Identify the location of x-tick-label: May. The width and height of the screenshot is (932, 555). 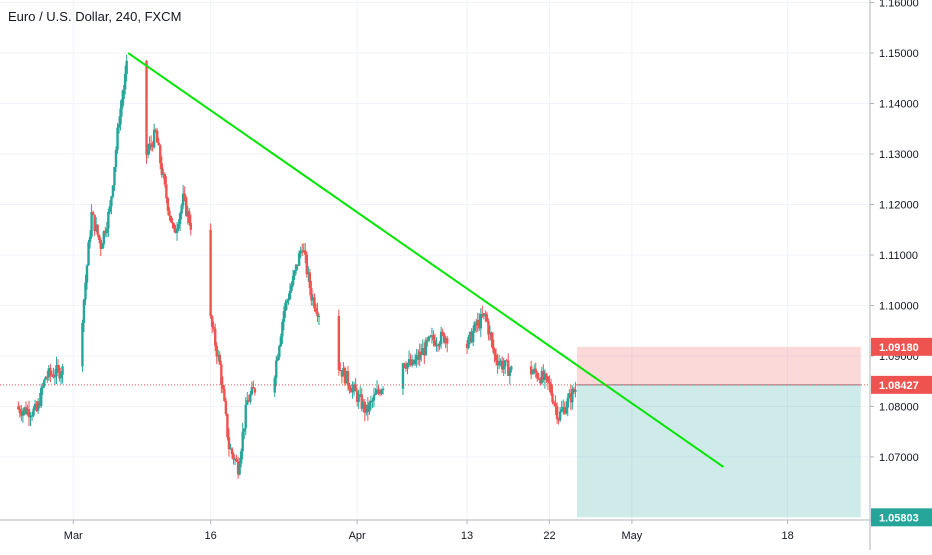
(632, 536).